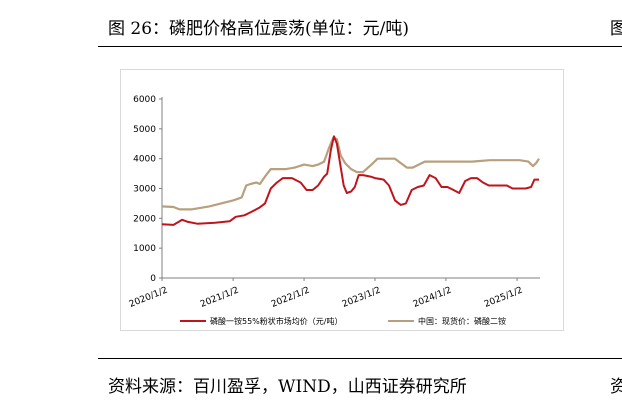 The height and width of the screenshot is (409, 622). I want to click on y-tick-label: 1000, so click(144, 249).